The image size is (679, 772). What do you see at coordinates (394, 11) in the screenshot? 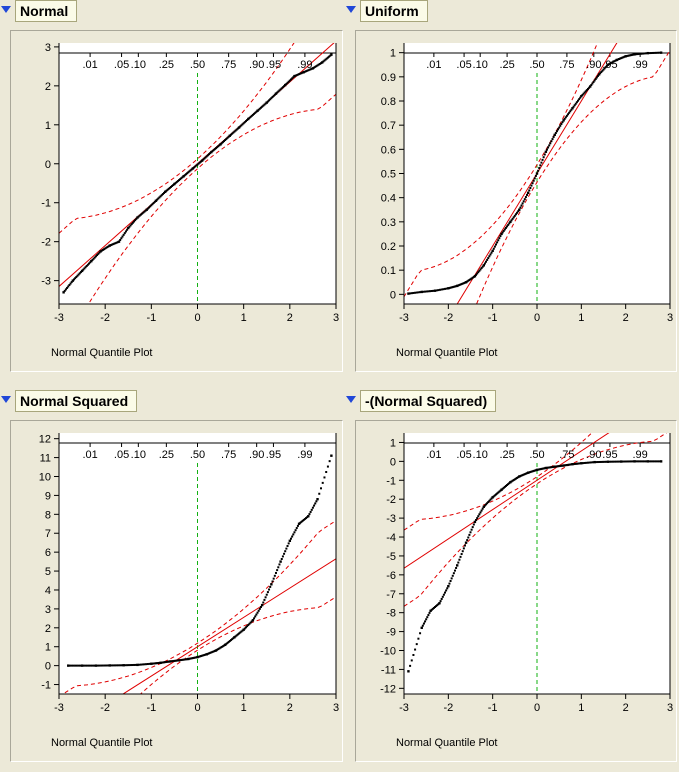
I see `uniform-title: Uniform` at bounding box center [394, 11].